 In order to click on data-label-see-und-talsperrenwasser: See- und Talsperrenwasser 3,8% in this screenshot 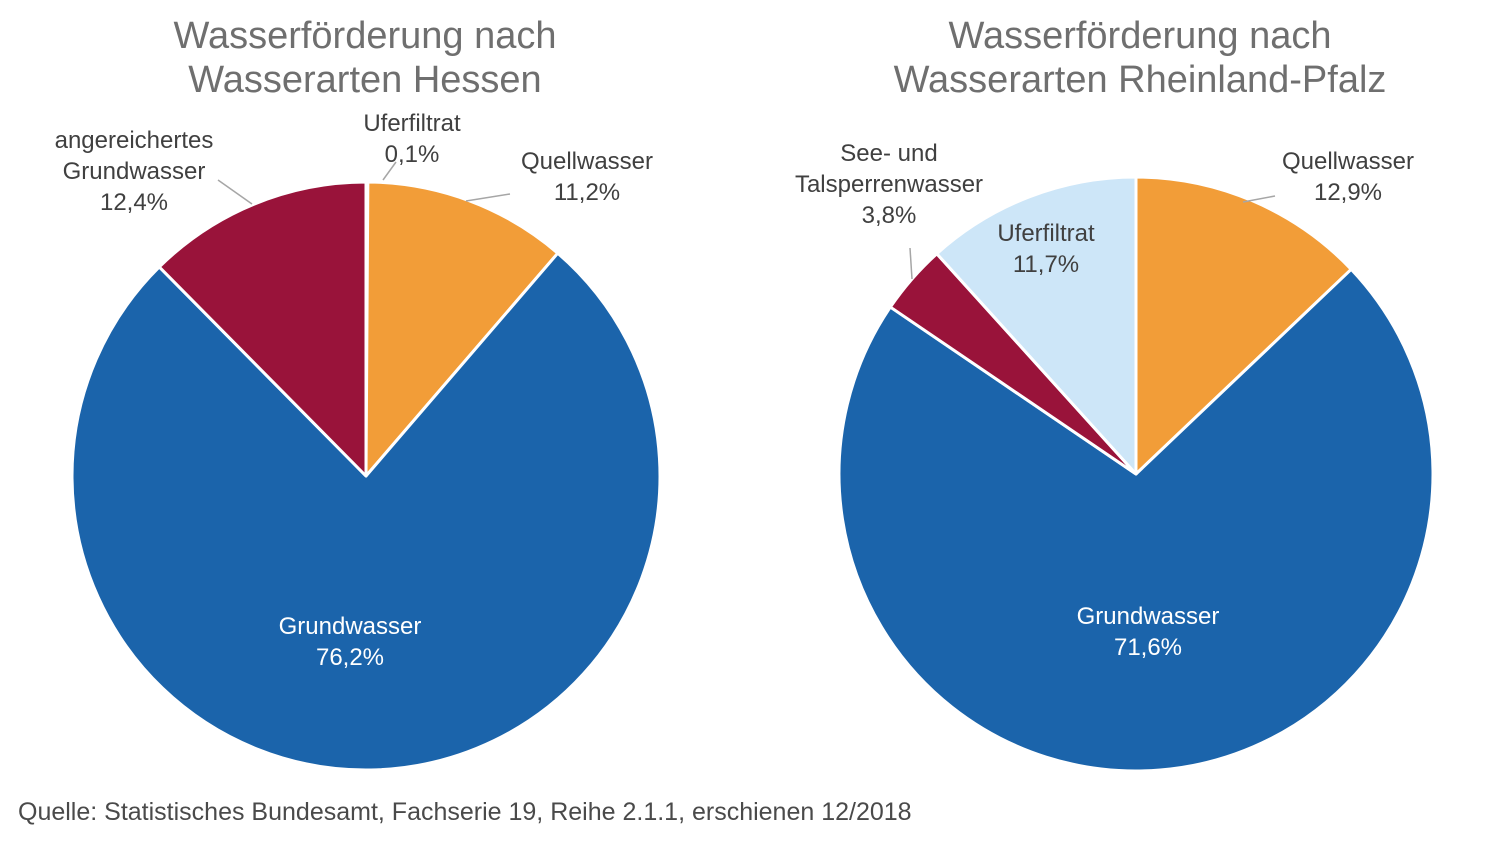, I will do `click(889, 184)`.